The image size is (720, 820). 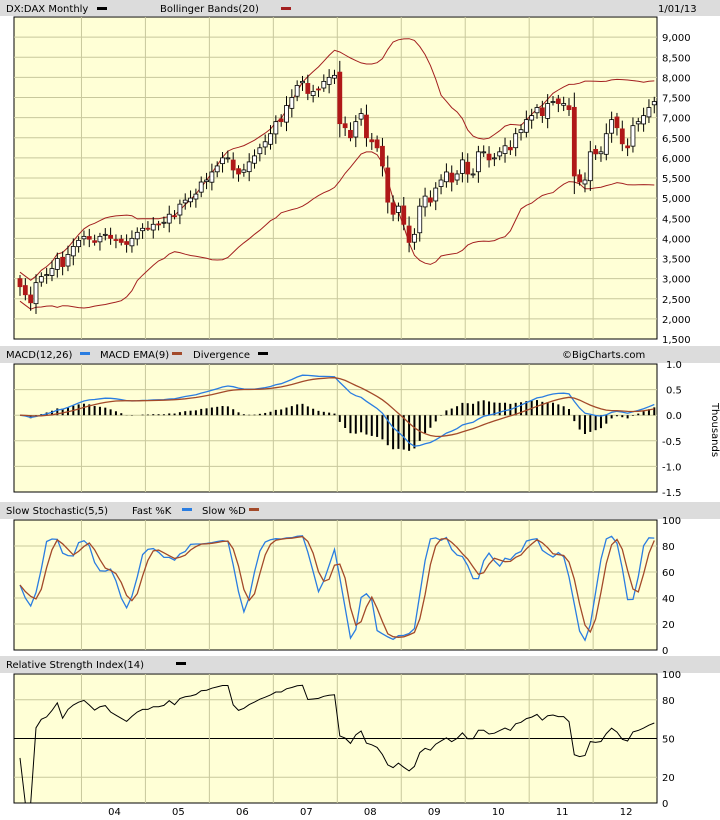 I want to click on macd-units-label: Thousands, so click(x=714, y=429).